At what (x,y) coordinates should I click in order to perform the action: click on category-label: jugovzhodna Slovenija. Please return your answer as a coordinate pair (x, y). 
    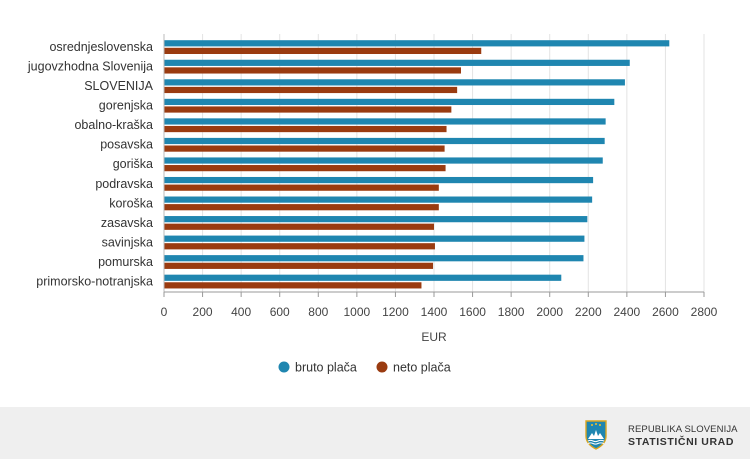
    Looking at the image, I should click on (90, 67).